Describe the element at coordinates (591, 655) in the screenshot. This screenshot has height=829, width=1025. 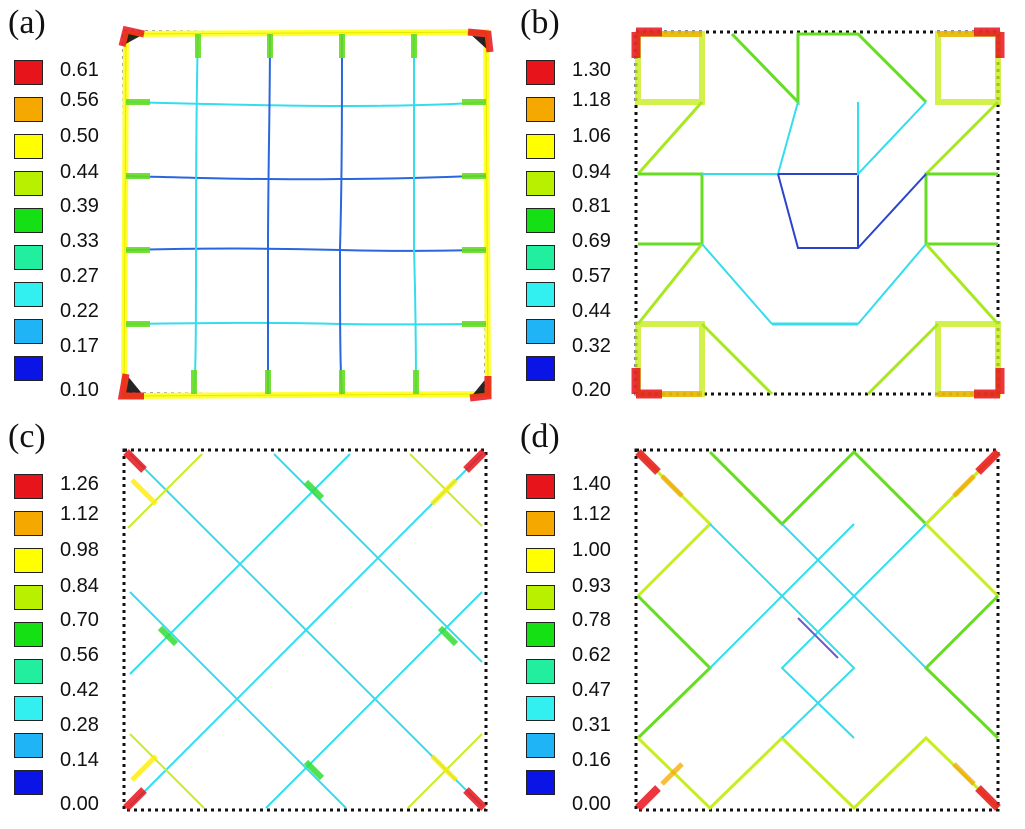
I see `legend-value: 0.62` at that location.